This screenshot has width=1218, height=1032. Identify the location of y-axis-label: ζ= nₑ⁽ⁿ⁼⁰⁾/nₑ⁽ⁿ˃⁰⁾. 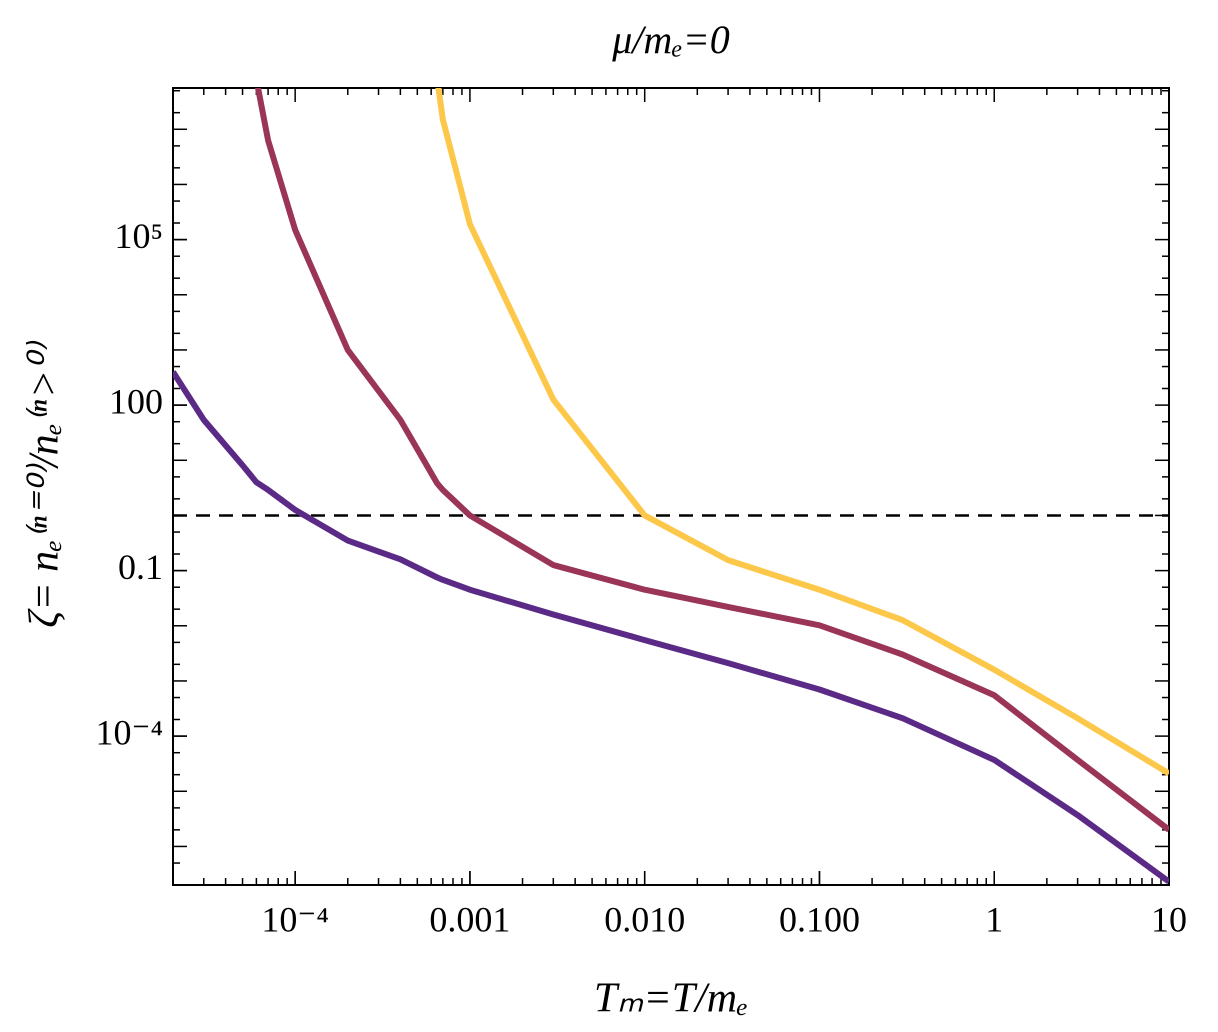
(45, 484).